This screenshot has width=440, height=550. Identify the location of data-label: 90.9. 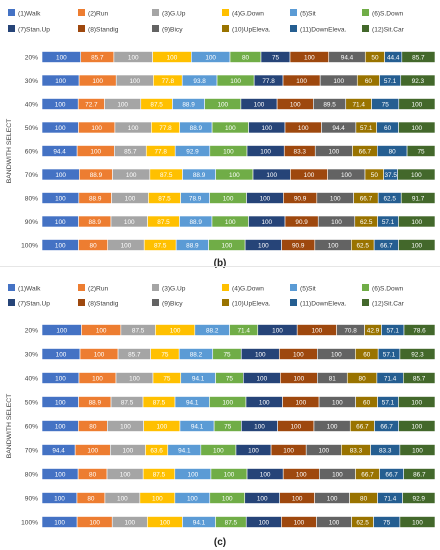
(298, 245).